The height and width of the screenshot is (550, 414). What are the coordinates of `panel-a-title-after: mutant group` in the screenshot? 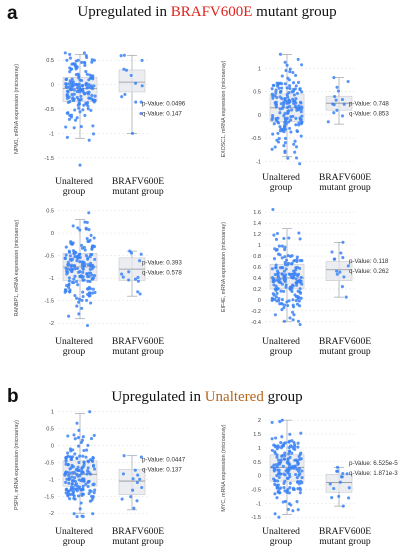 It's located at (294, 12).